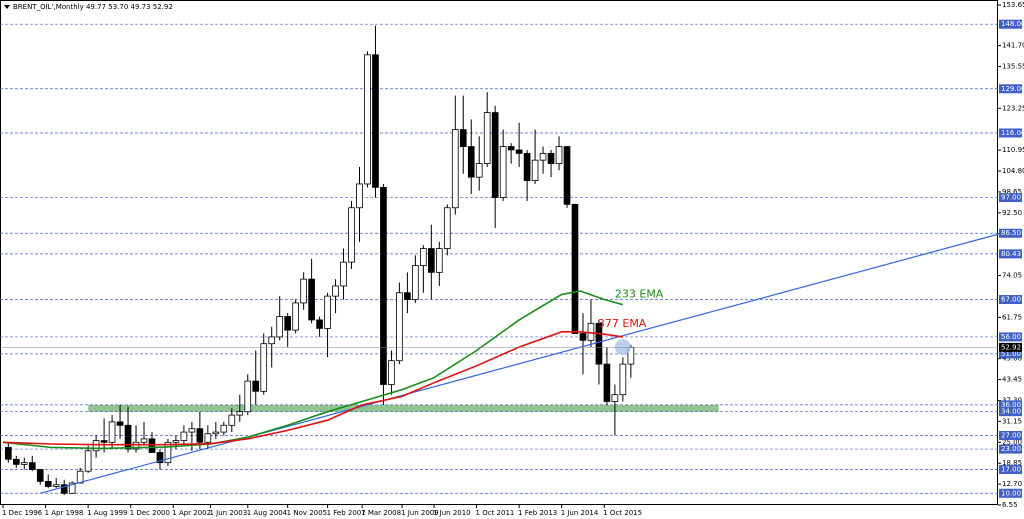  I want to click on support-zone, so click(403, 408).